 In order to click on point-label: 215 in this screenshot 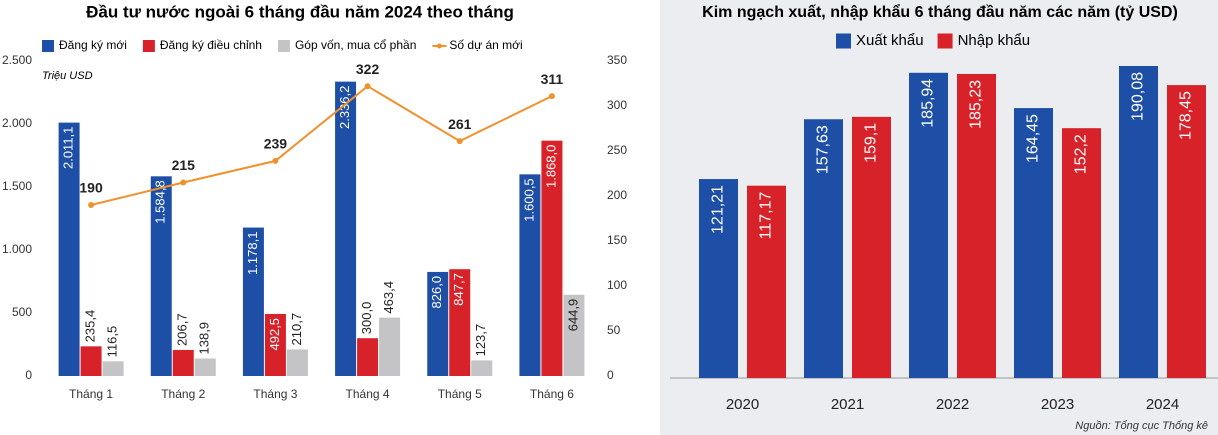, I will do `click(184, 165)`.